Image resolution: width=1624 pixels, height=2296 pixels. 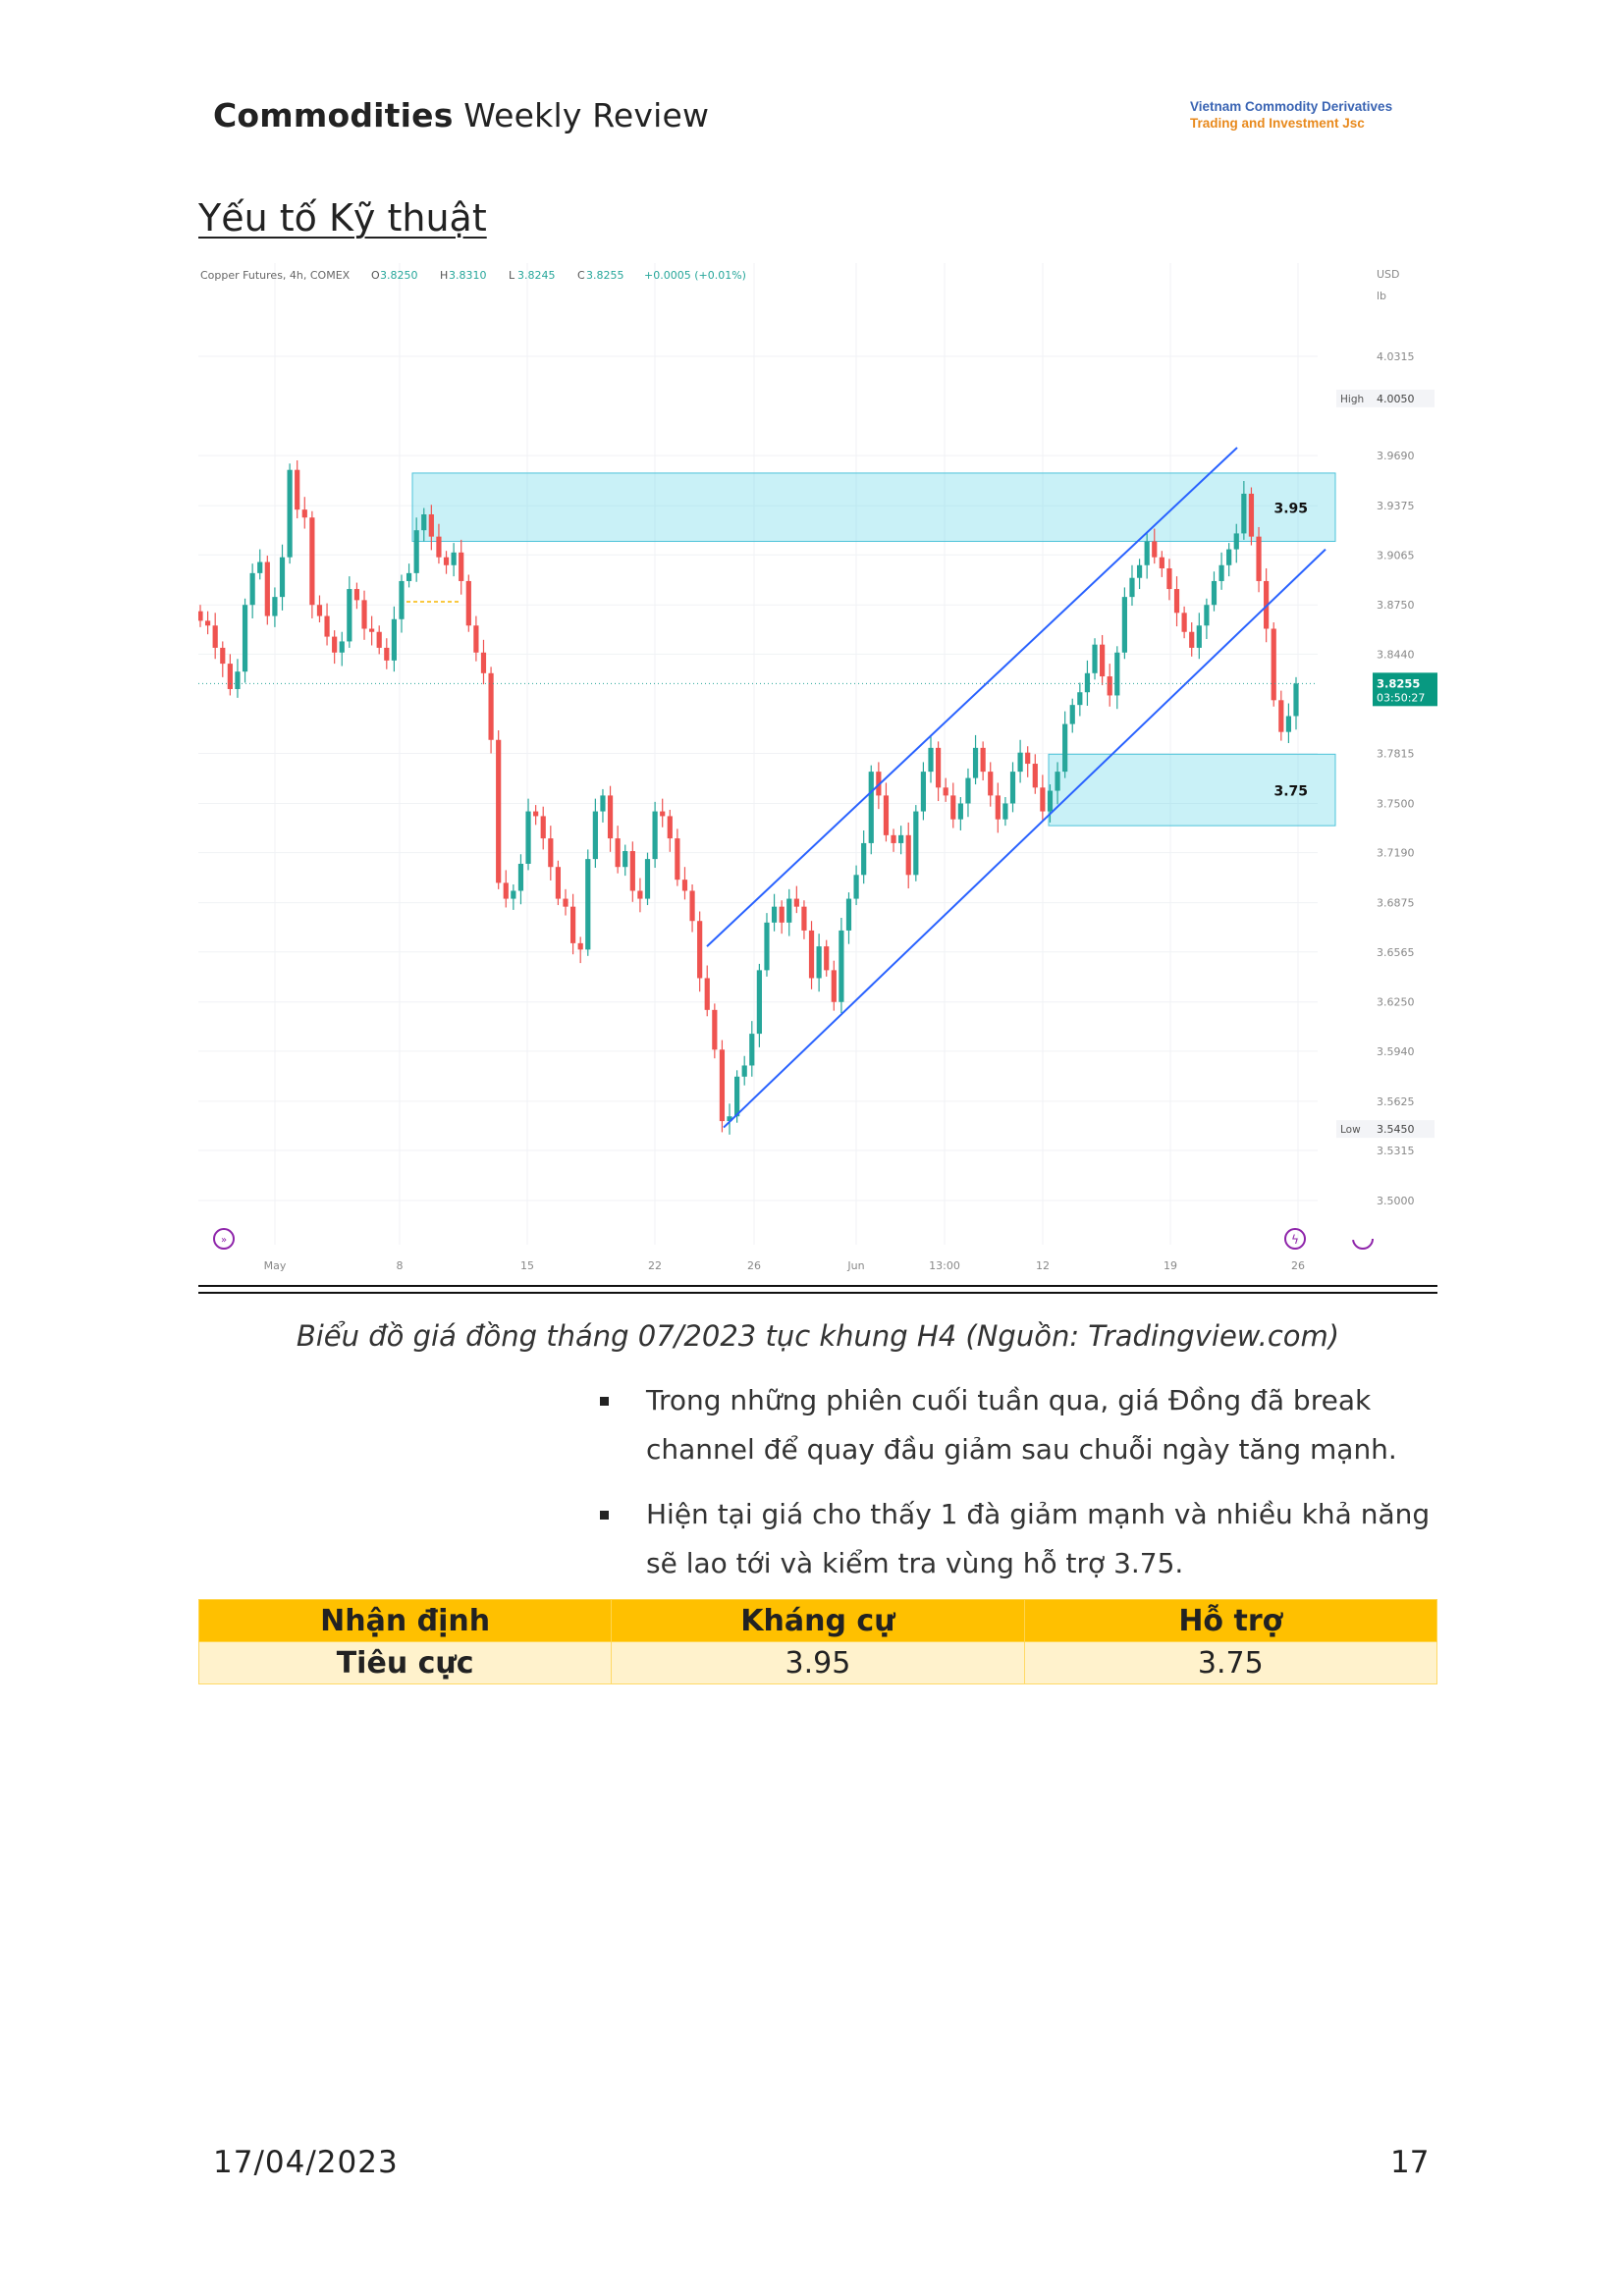 I want to click on channel-lower-line, so click(x=1024, y=839).